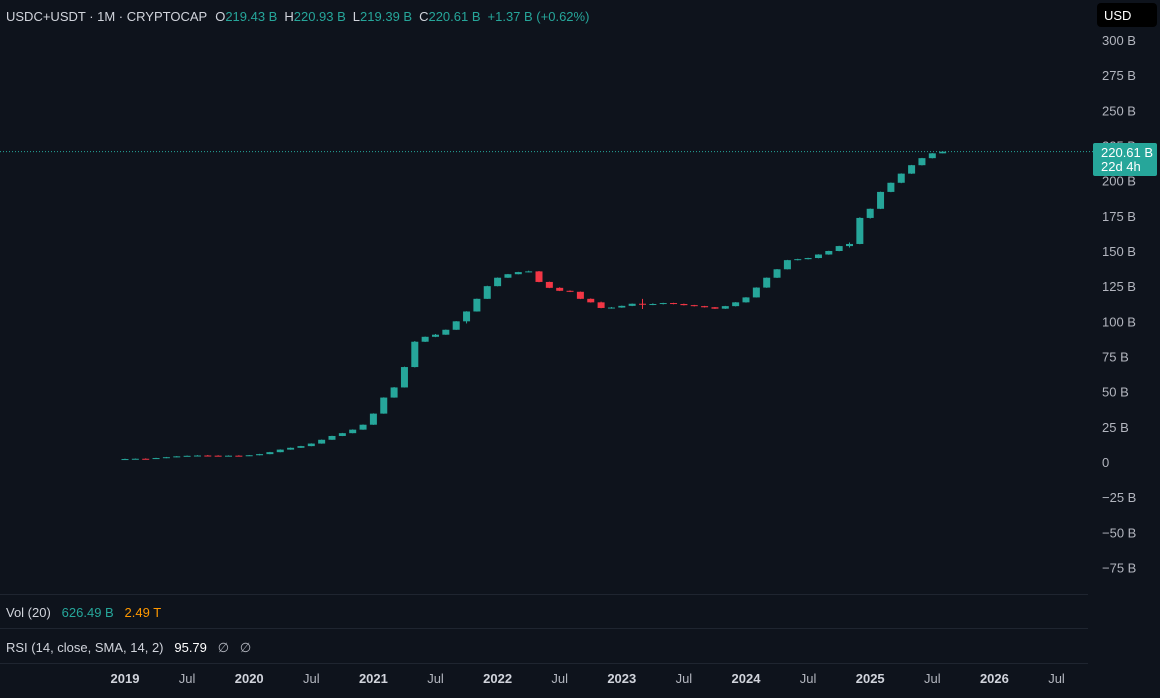 The image size is (1160, 698). I want to click on rsi-legend: RSI (14, close, SMA, 14, 2) 95.79 ∅ ∅, so click(128, 648).